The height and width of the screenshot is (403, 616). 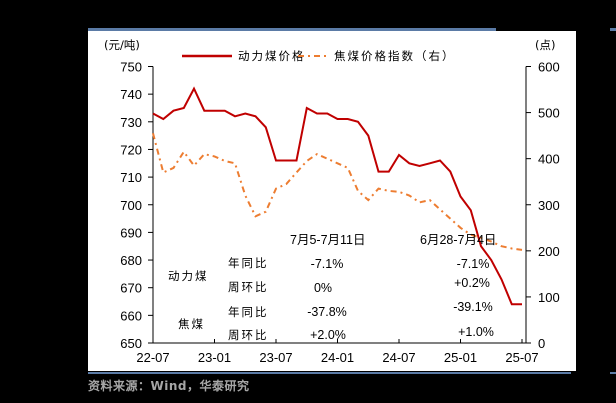 I want to click on group-thermal-coal: 动力煤, so click(x=188, y=276).